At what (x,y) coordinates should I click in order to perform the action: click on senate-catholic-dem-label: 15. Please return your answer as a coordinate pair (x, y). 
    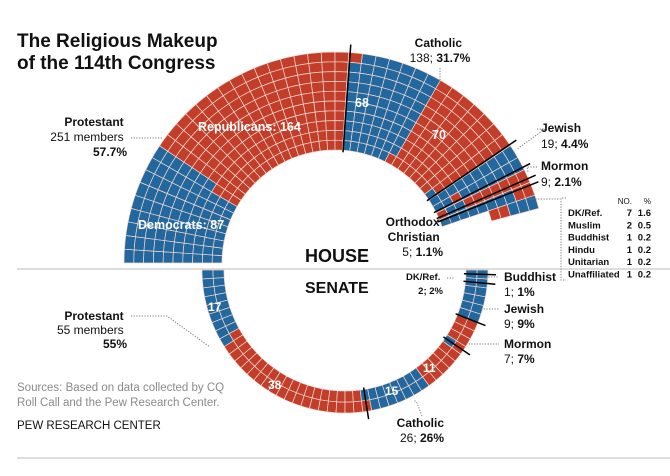
    Looking at the image, I should click on (392, 391).